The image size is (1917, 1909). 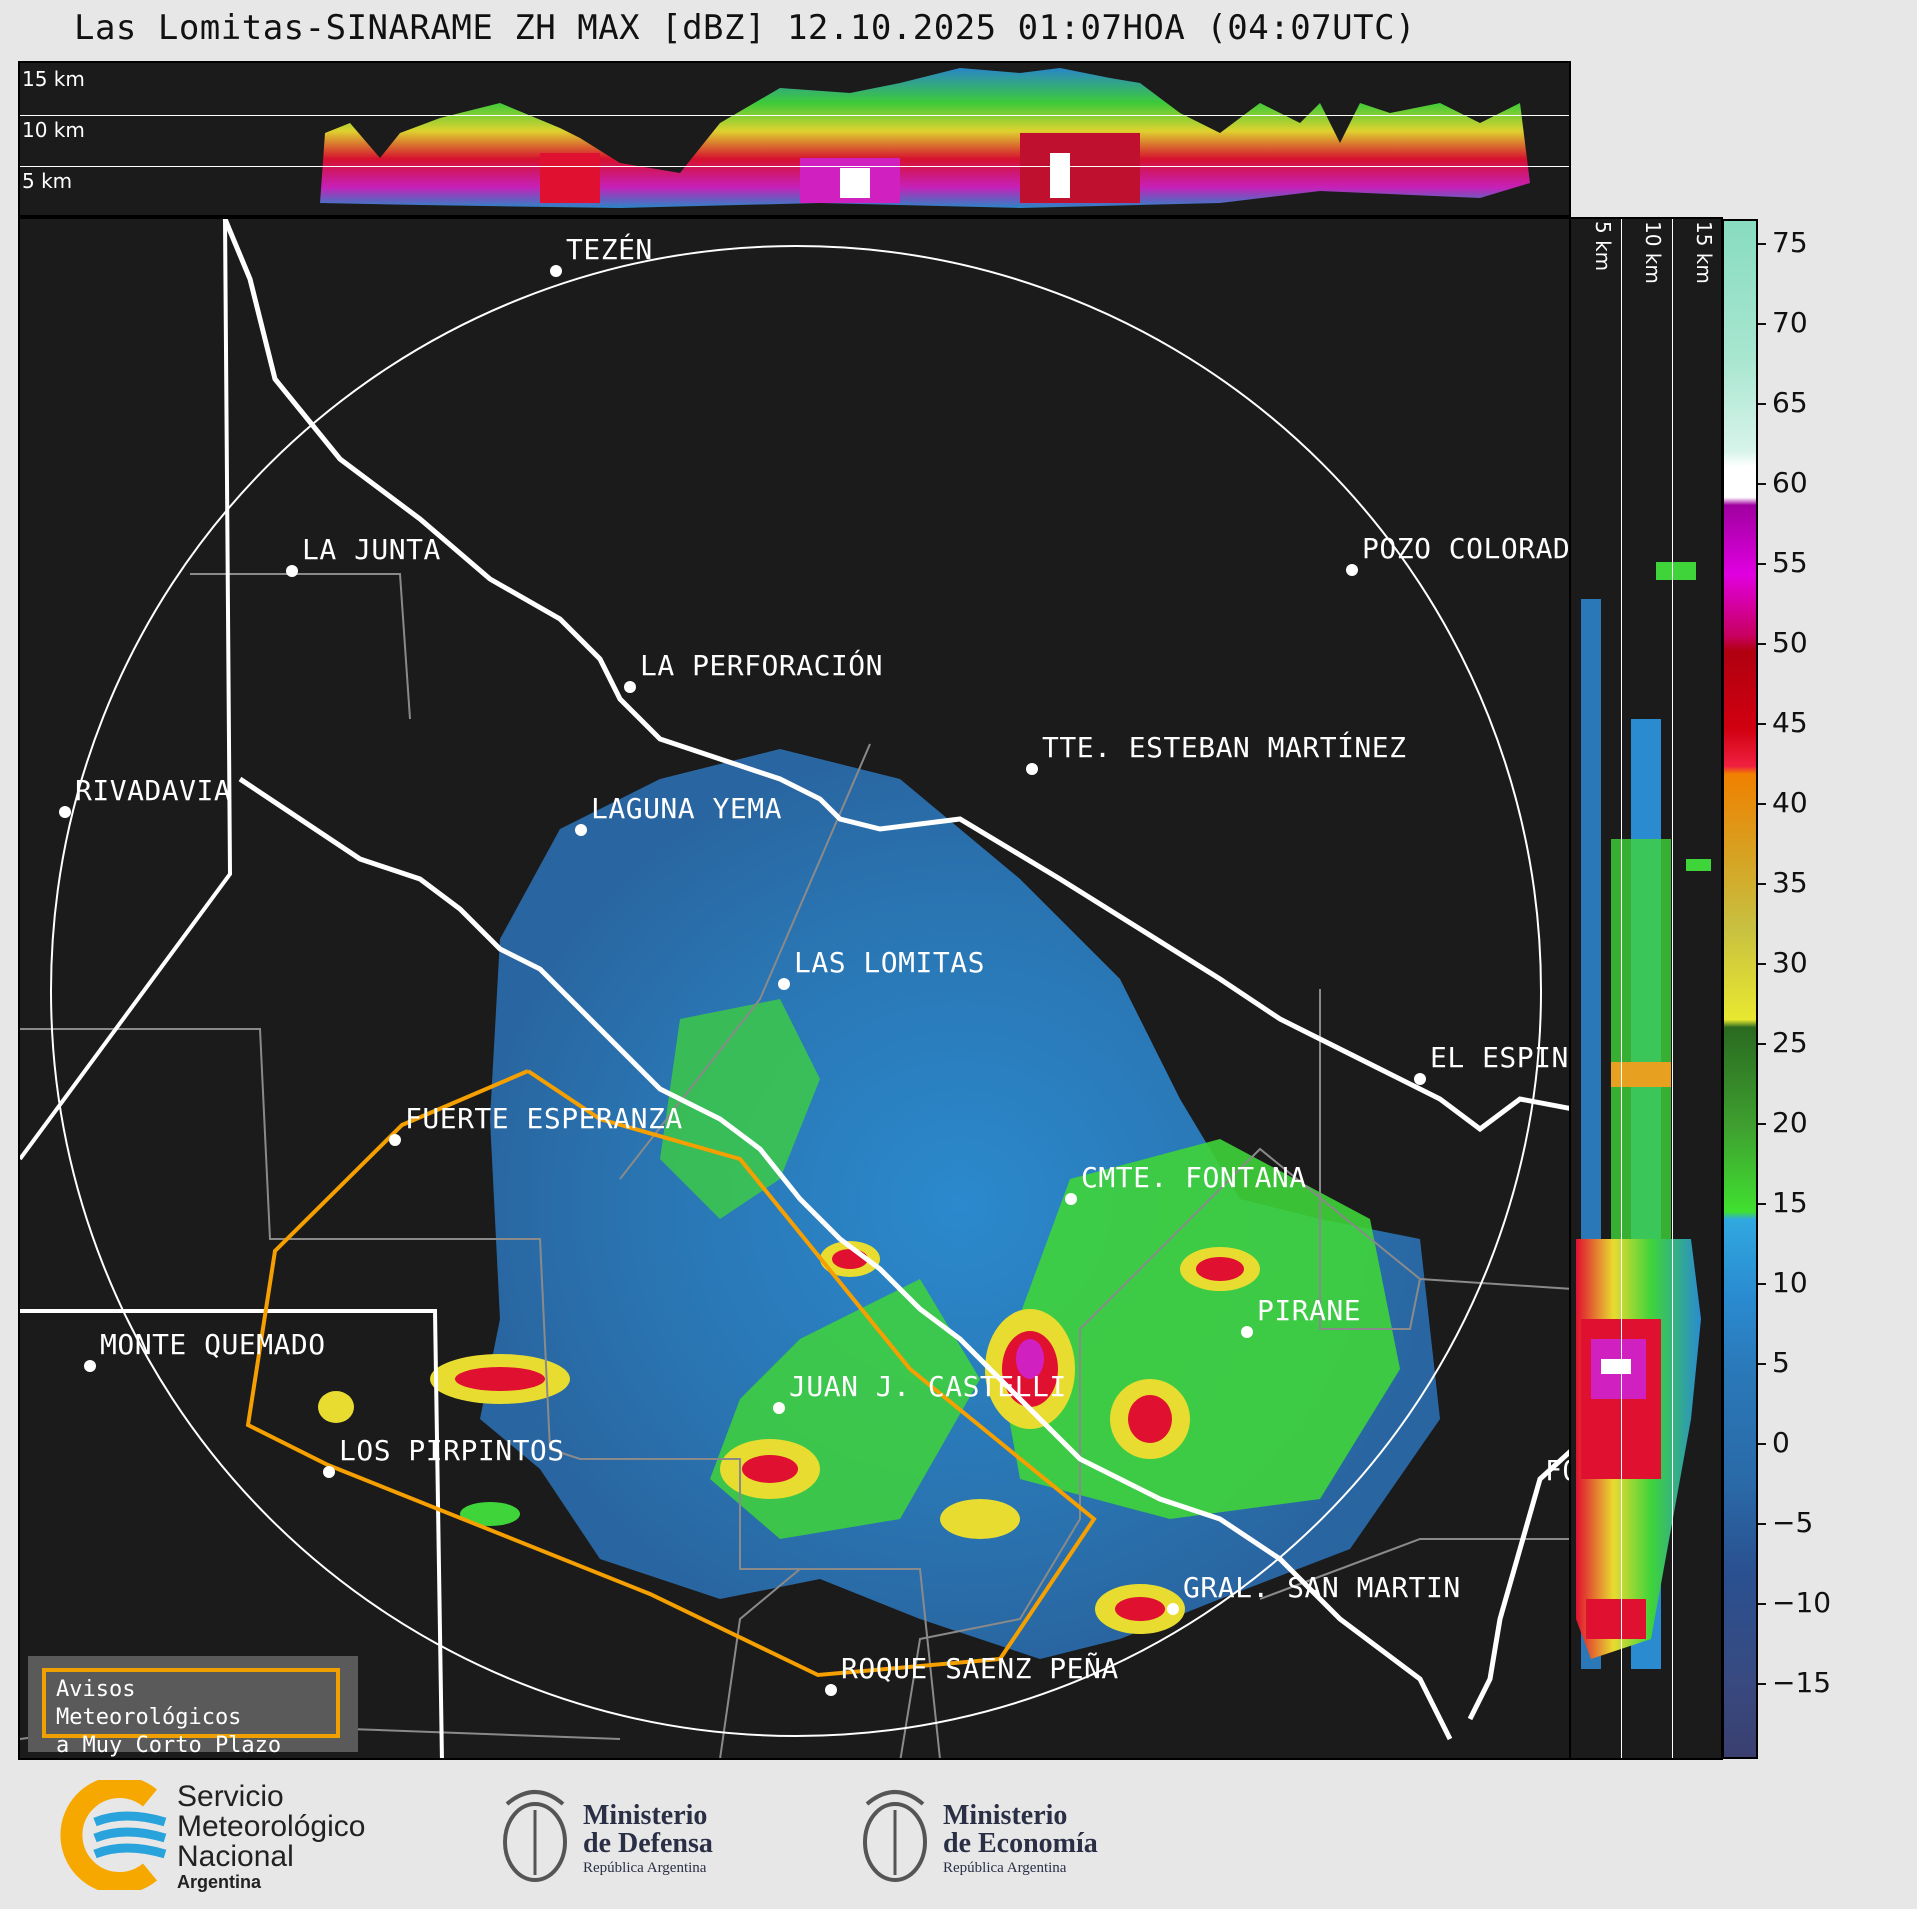 I want to click on height-label-10km: 10 km, so click(x=53, y=130).